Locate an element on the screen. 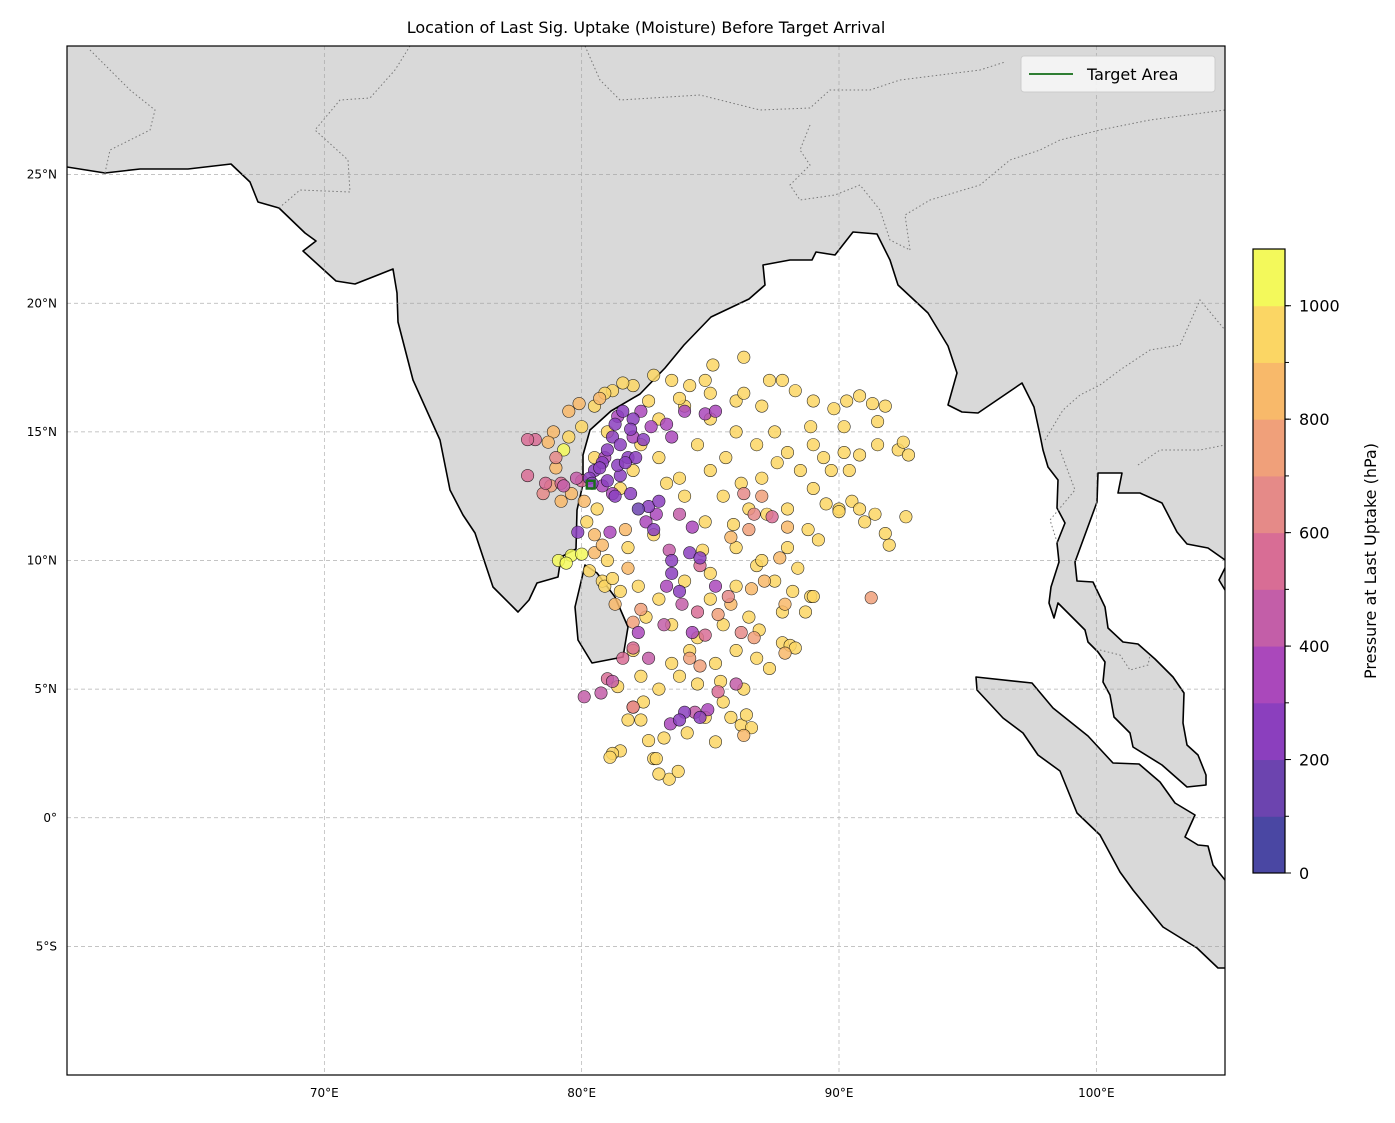  colorbar-label: Pressure at Last Uptake (hPa) is located at coordinates (1370, 561).